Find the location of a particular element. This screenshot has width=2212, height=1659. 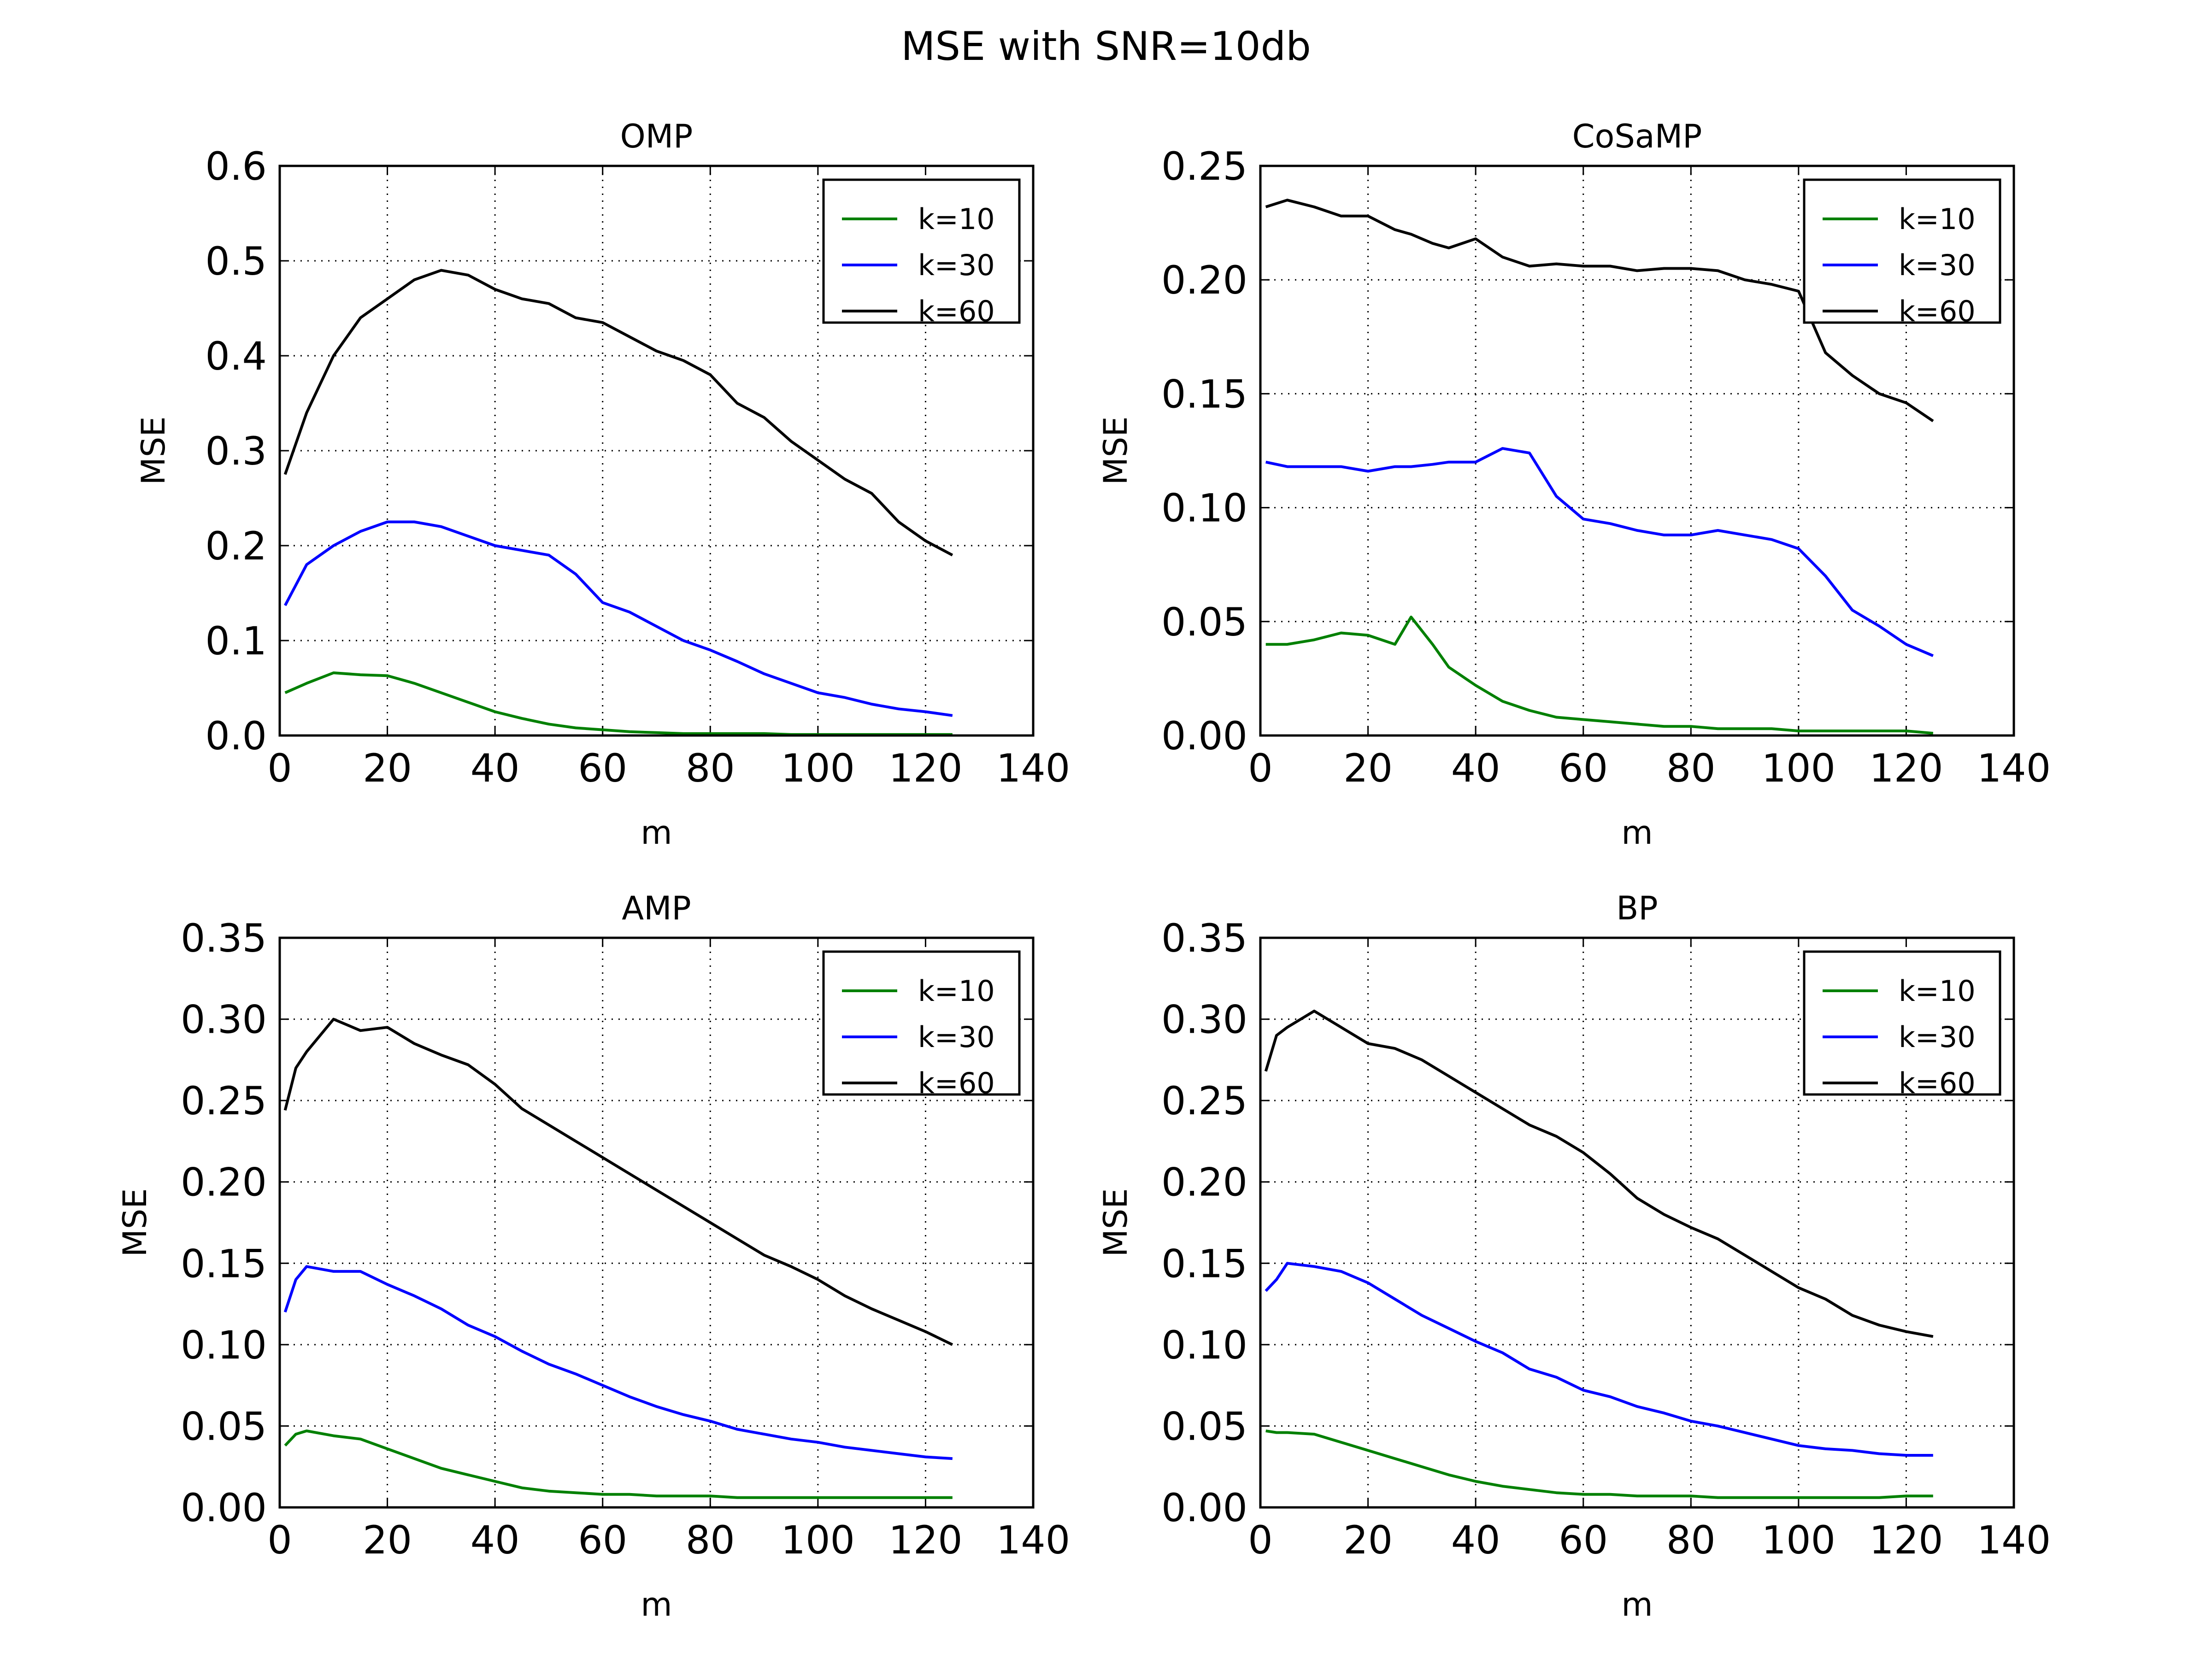

y-tick-label: 0.1 is located at coordinates (236, 641).